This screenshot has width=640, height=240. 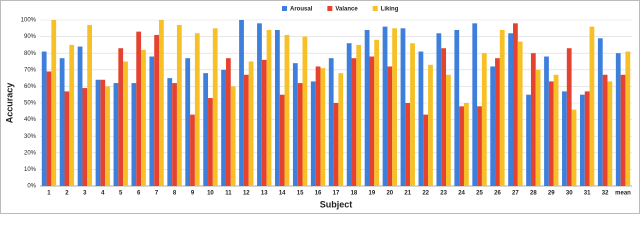 What do you see at coordinates (372, 194) in the screenshot?
I see `x-tick-label: 19` at bounding box center [372, 194].